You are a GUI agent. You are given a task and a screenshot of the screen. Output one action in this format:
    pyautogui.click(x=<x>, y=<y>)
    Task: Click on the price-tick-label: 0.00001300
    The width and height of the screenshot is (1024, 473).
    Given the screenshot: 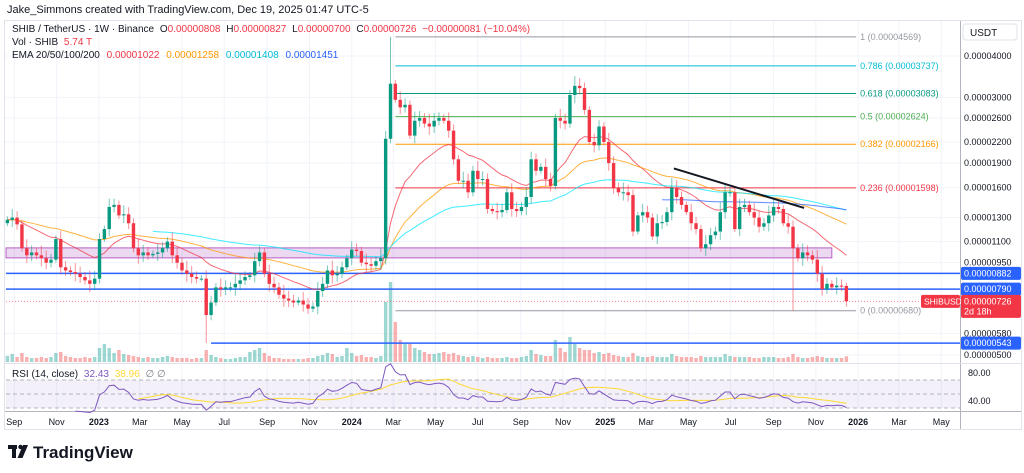 What is the action you would take?
    pyautogui.click(x=988, y=218)
    